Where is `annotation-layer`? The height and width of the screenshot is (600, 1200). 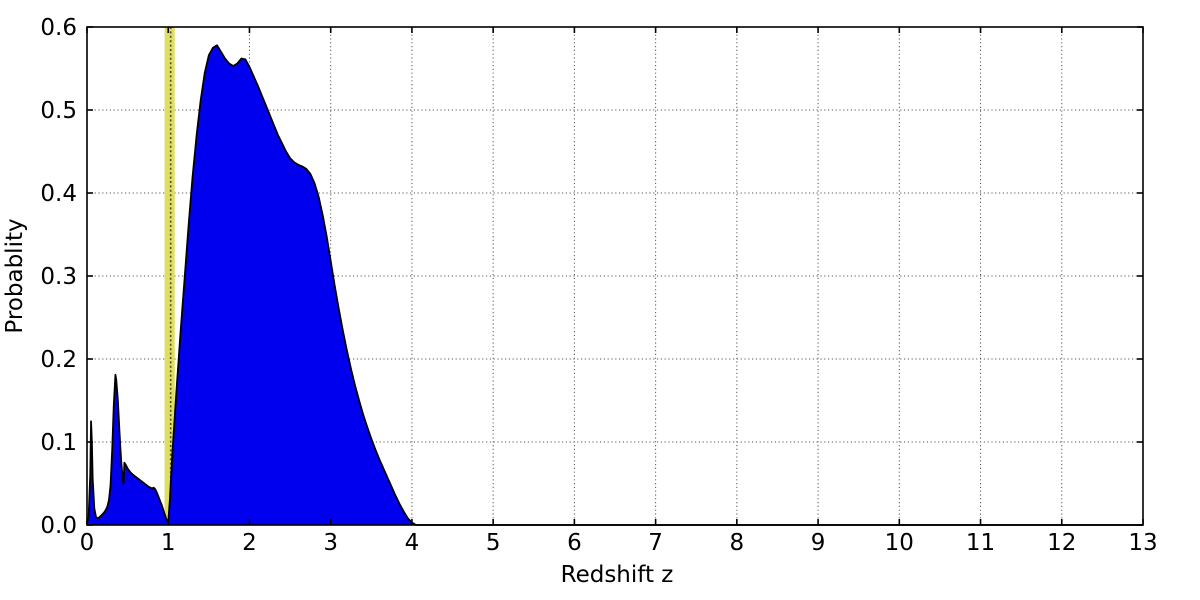
annotation-layer is located at coordinates (169, 276).